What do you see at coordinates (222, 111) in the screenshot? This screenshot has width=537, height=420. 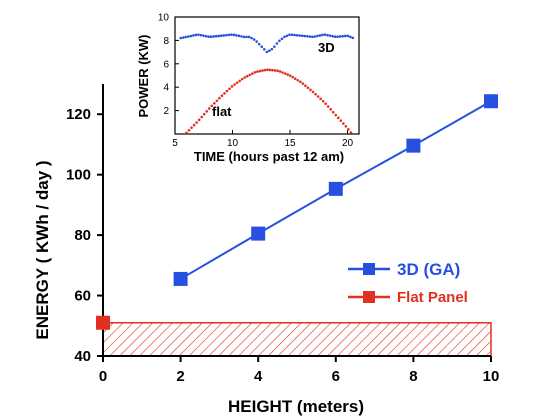 I see `inset-series-label-flat: flat` at bounding box center [222, 111].